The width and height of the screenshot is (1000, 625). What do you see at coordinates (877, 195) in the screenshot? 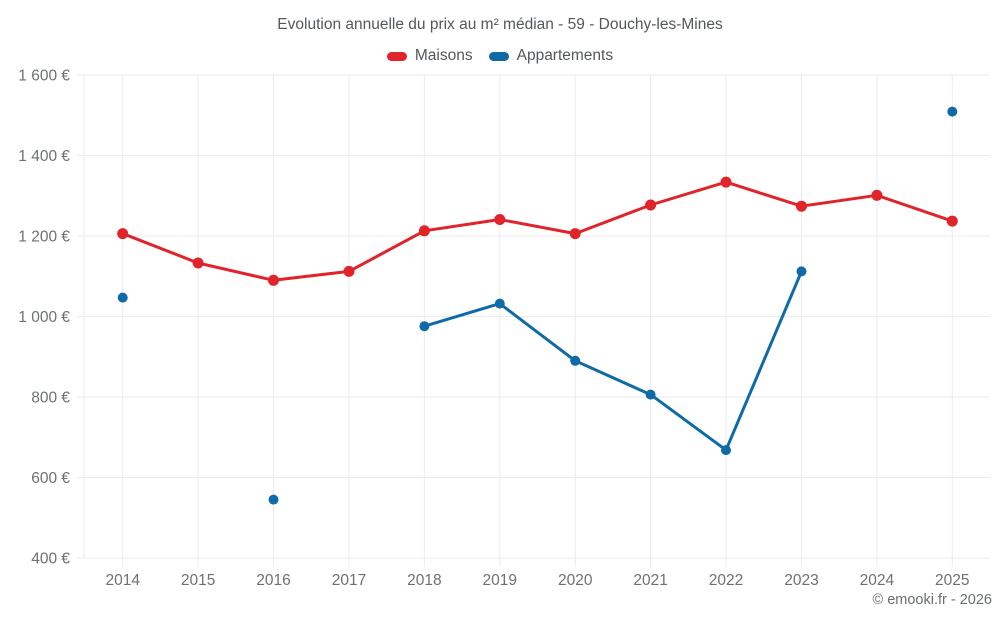
I see `data-point-maisons-2024` at bounding box center [877, 195].